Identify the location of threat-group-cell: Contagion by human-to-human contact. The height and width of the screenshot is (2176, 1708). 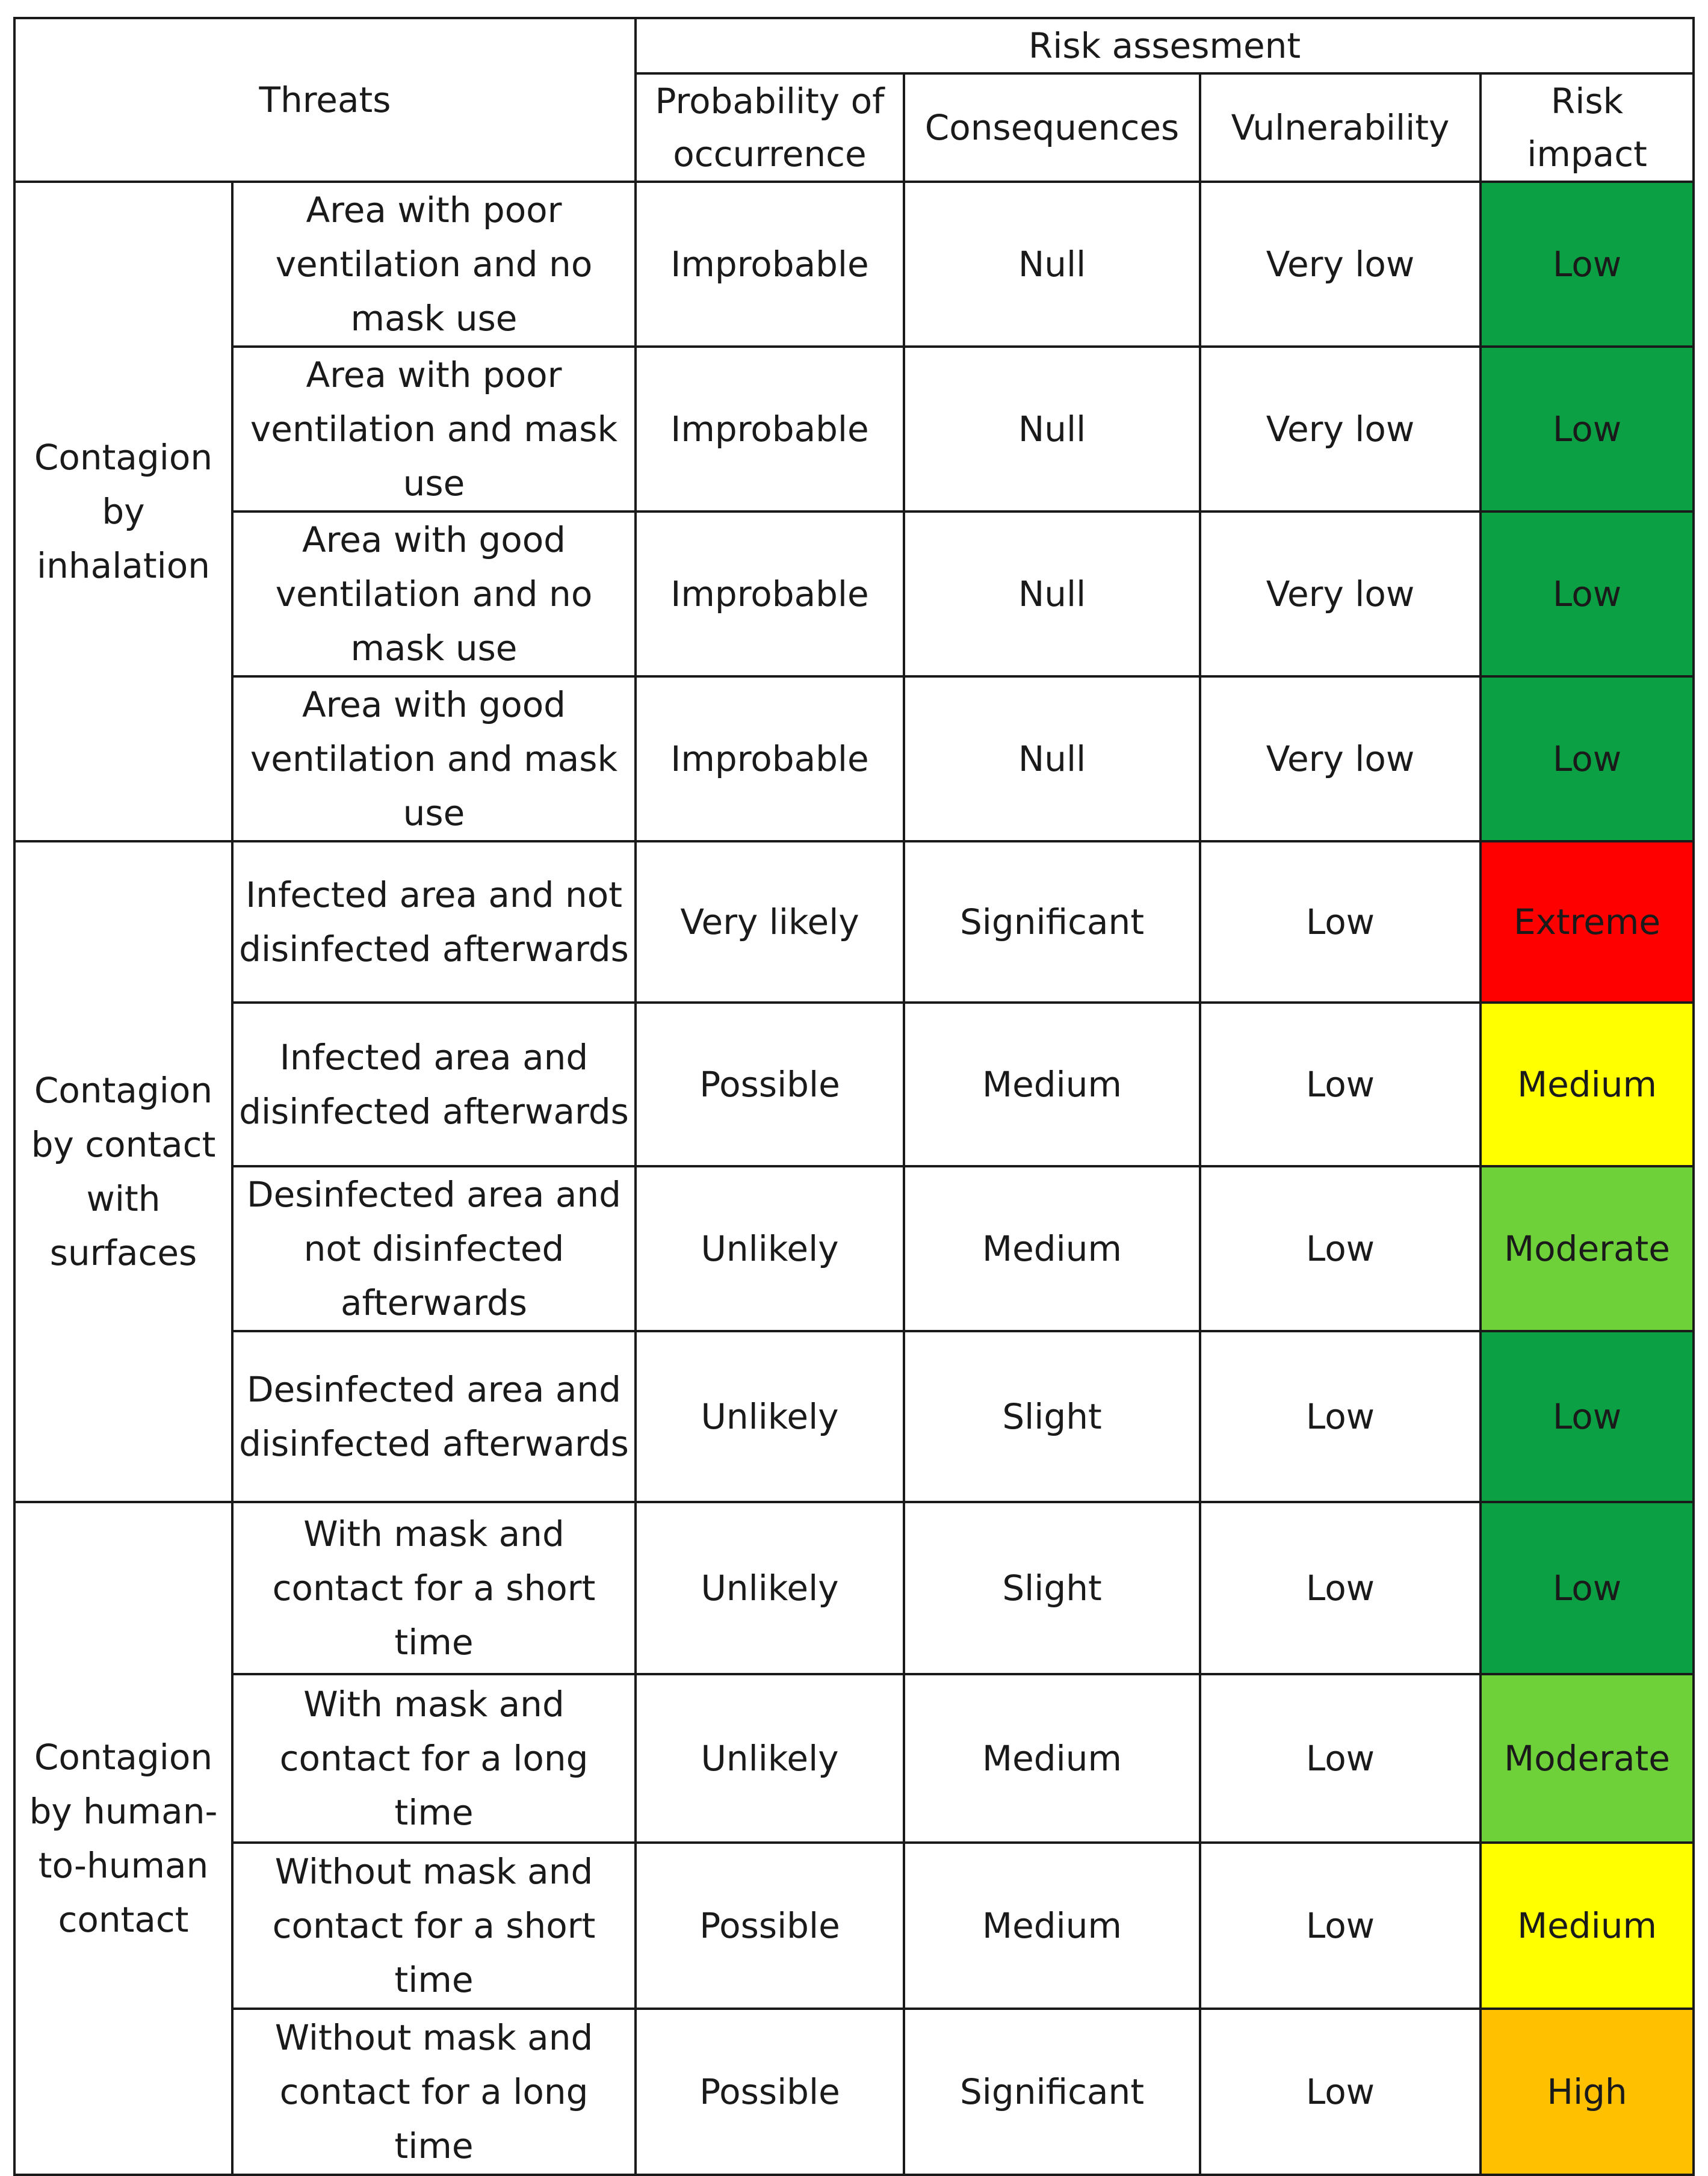
(123, 1839).